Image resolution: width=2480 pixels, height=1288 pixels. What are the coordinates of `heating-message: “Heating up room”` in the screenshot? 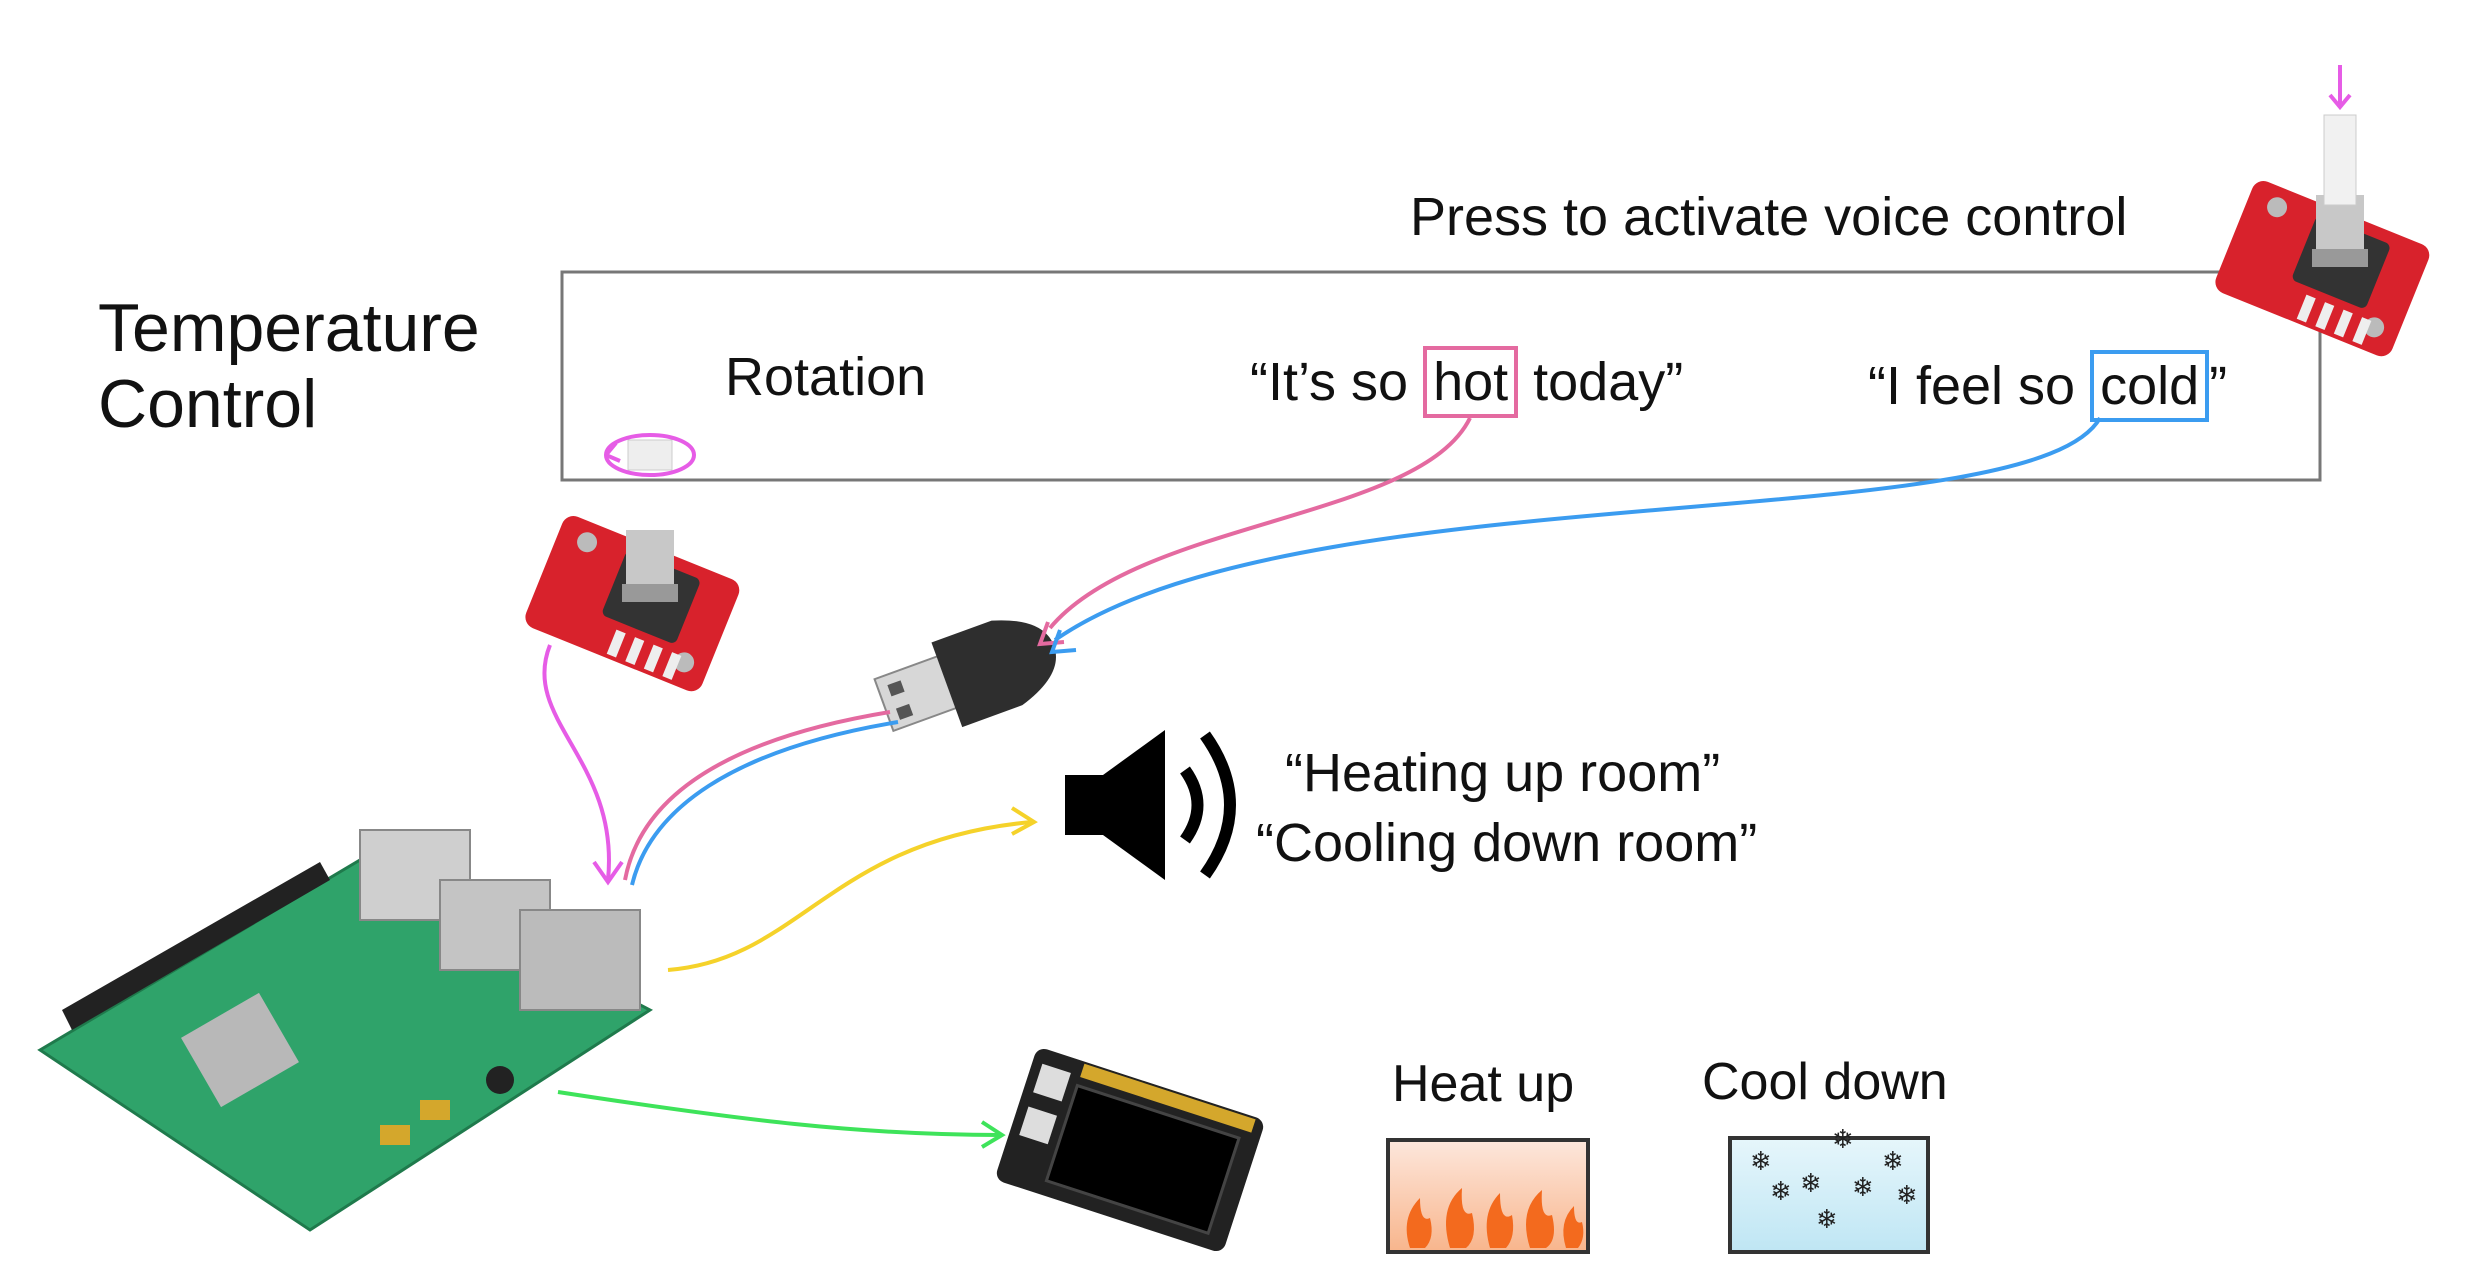 It's located at (1503, 773).